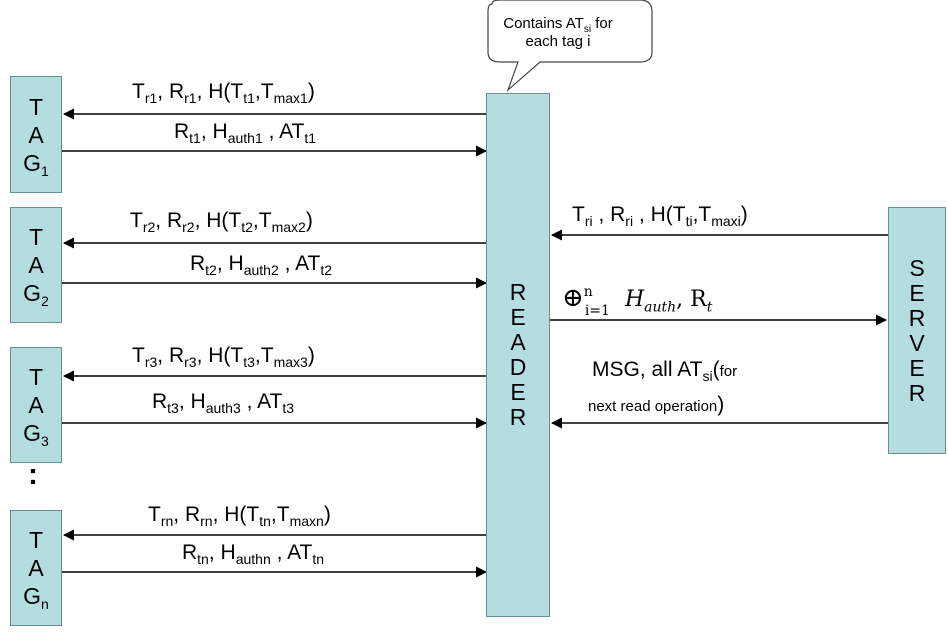 The width and height of the screenshot is (948, 633). Describe the element at coordinates (656, 404) in the screenshot. I see `msg-server-response-cont: next read operation)` at that location.